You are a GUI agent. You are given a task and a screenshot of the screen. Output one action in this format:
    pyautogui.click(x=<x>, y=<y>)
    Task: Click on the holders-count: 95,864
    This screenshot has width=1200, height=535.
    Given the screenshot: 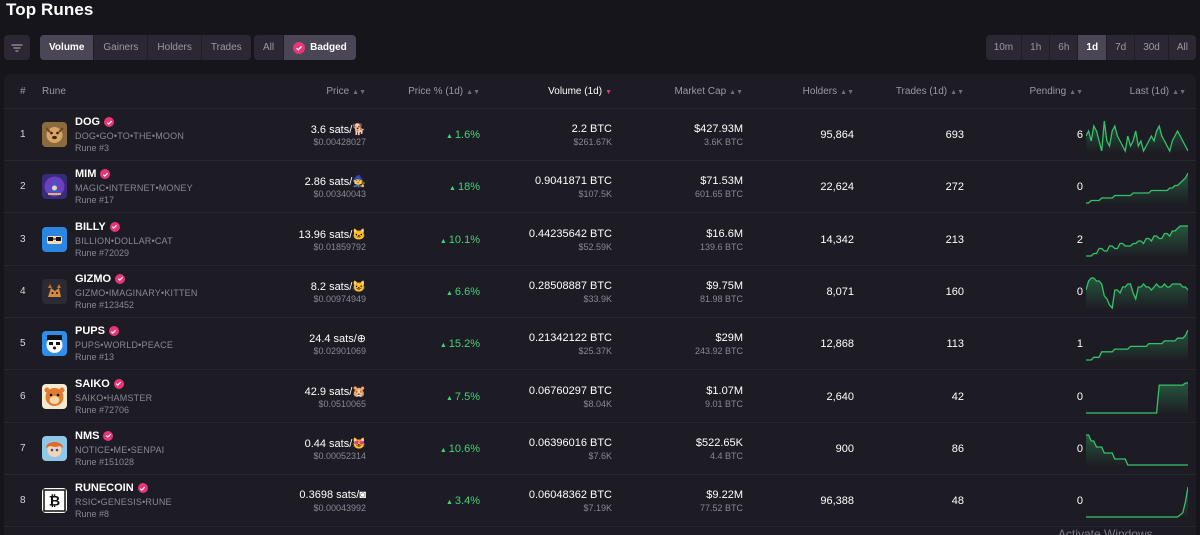 What is the action you would take?
    pyautogui.click(x=837, y=135)
    